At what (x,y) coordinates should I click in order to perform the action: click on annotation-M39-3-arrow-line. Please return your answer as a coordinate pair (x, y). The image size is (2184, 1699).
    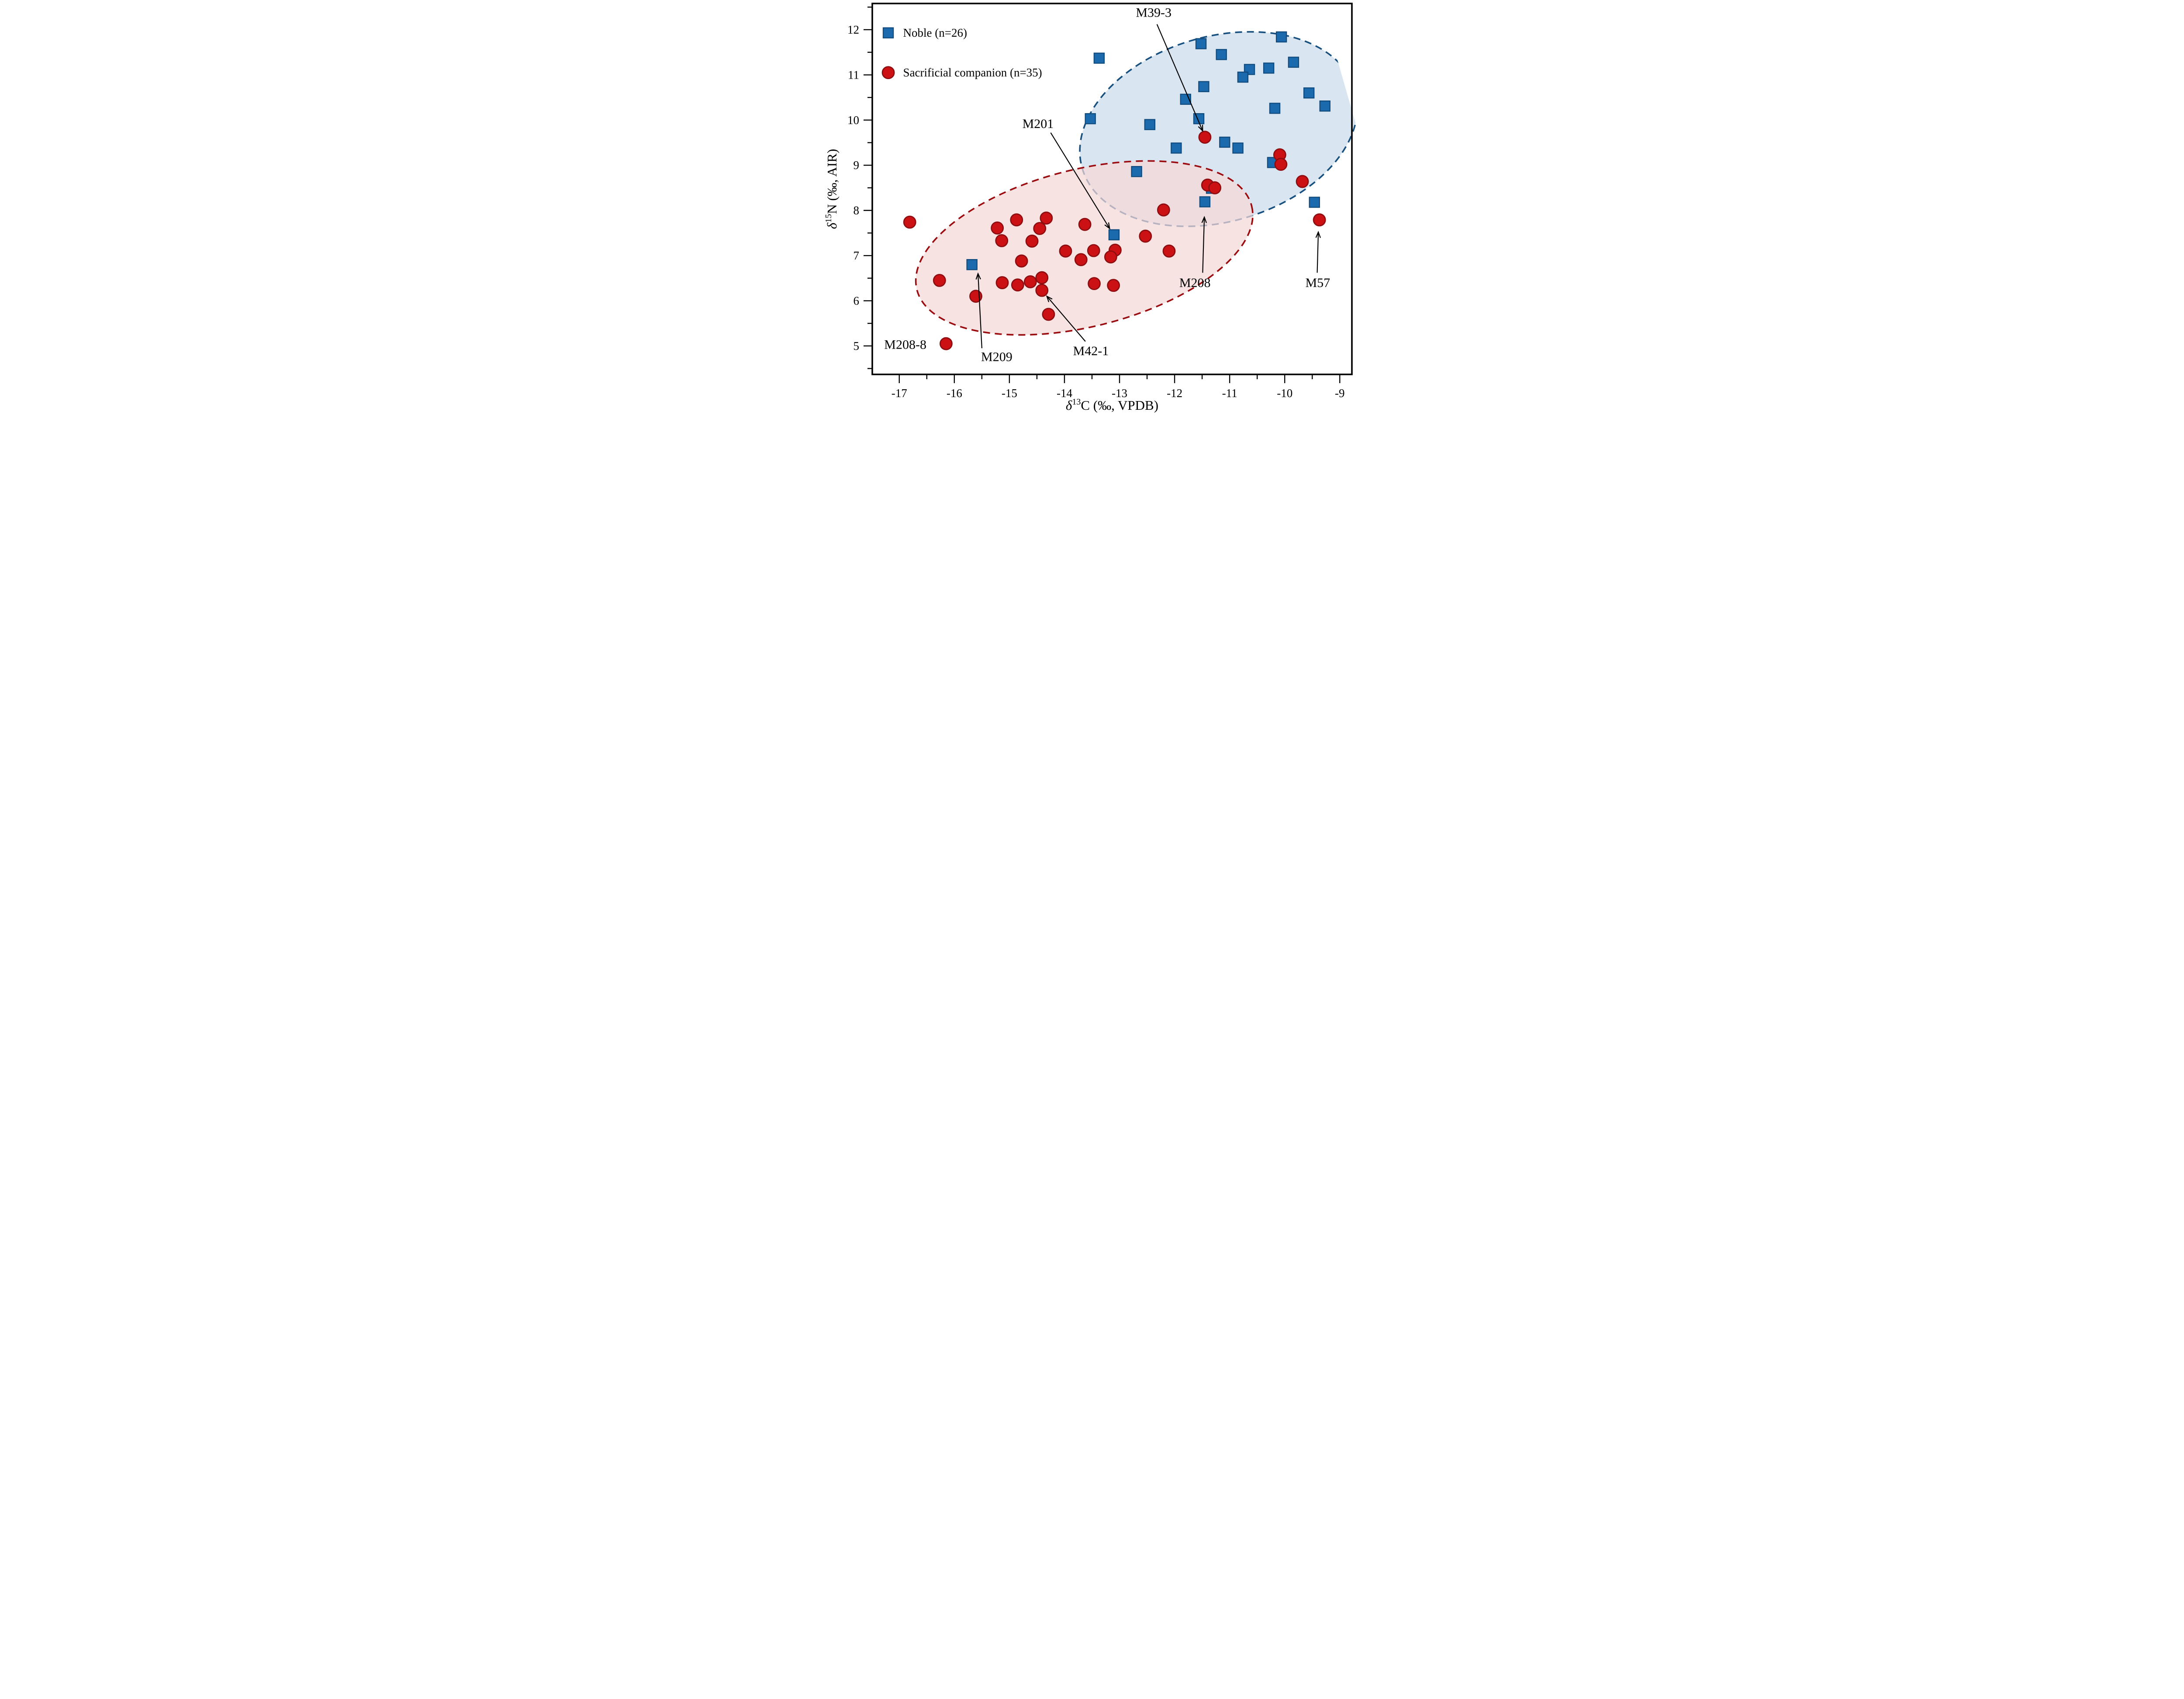
    Looking at the image, I should click on (1179, 77).